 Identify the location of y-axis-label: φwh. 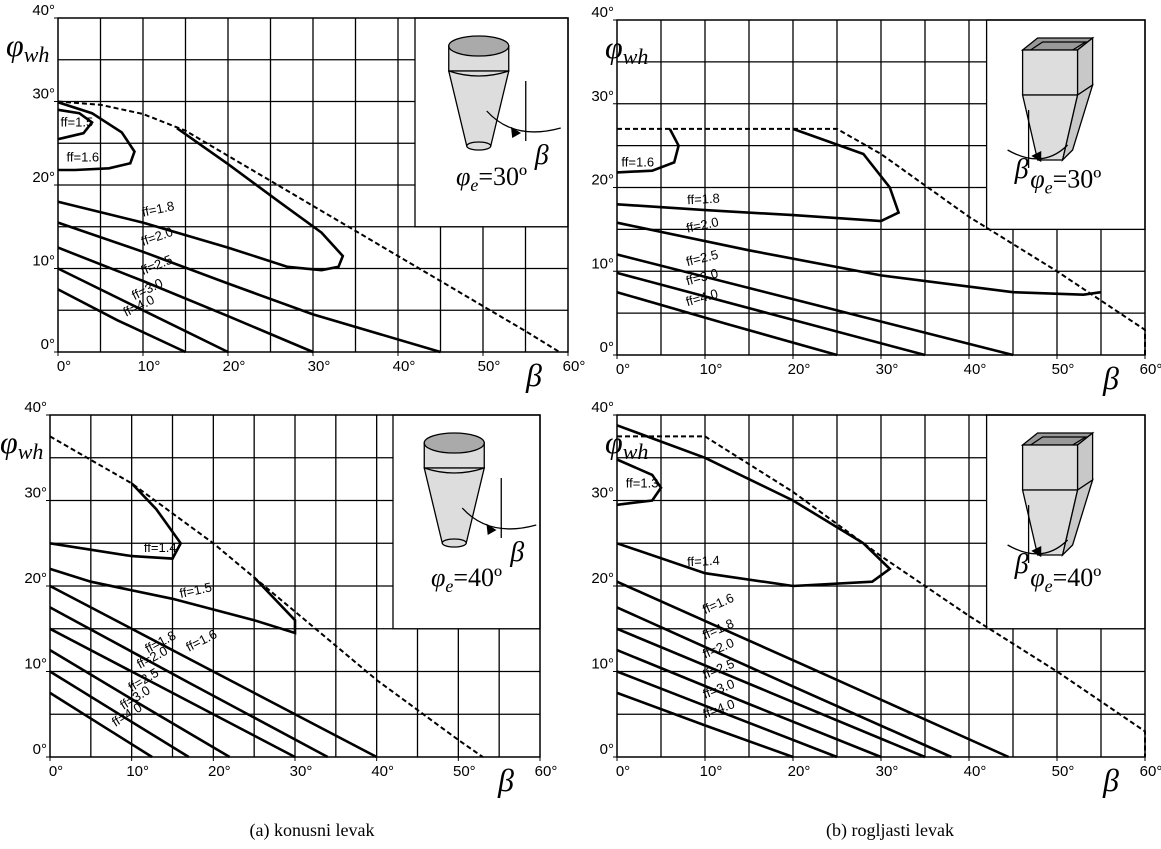
(626, 49).